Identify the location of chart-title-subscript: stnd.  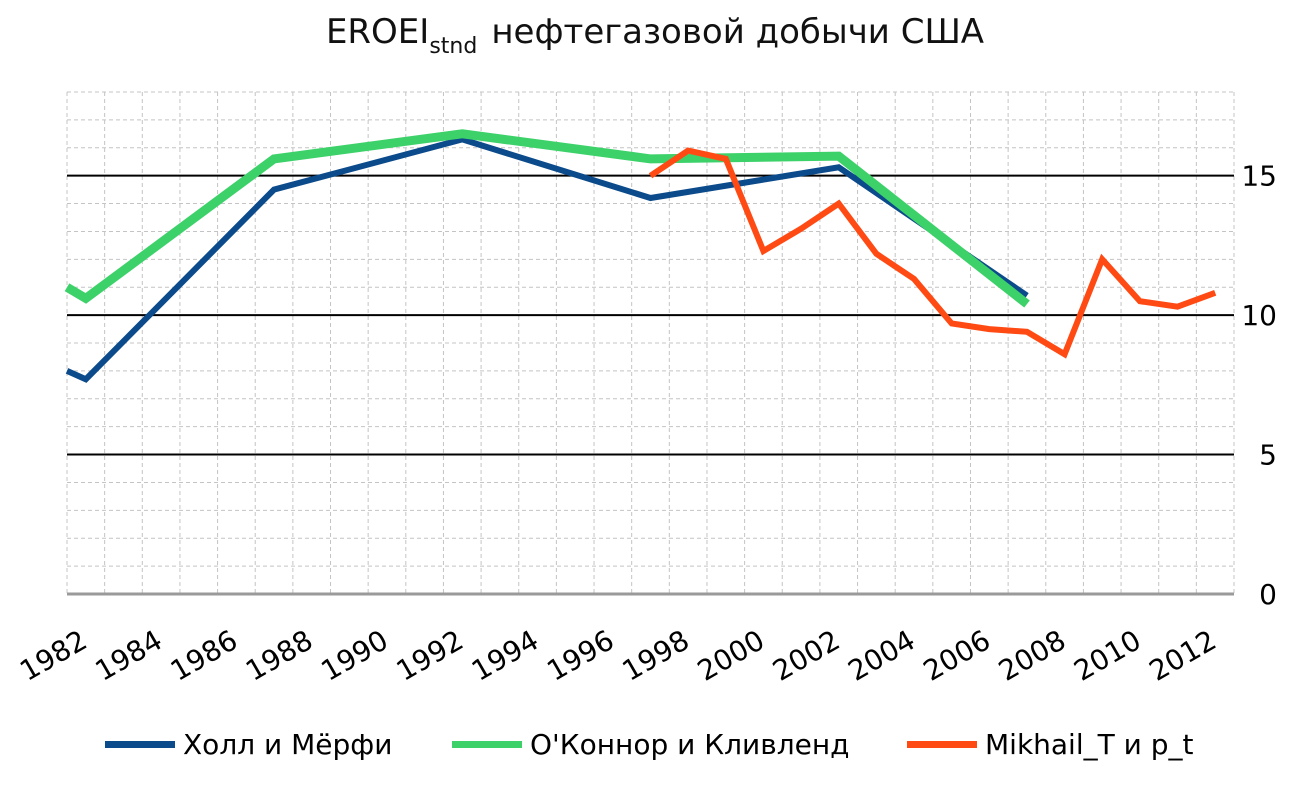
(453, 46).